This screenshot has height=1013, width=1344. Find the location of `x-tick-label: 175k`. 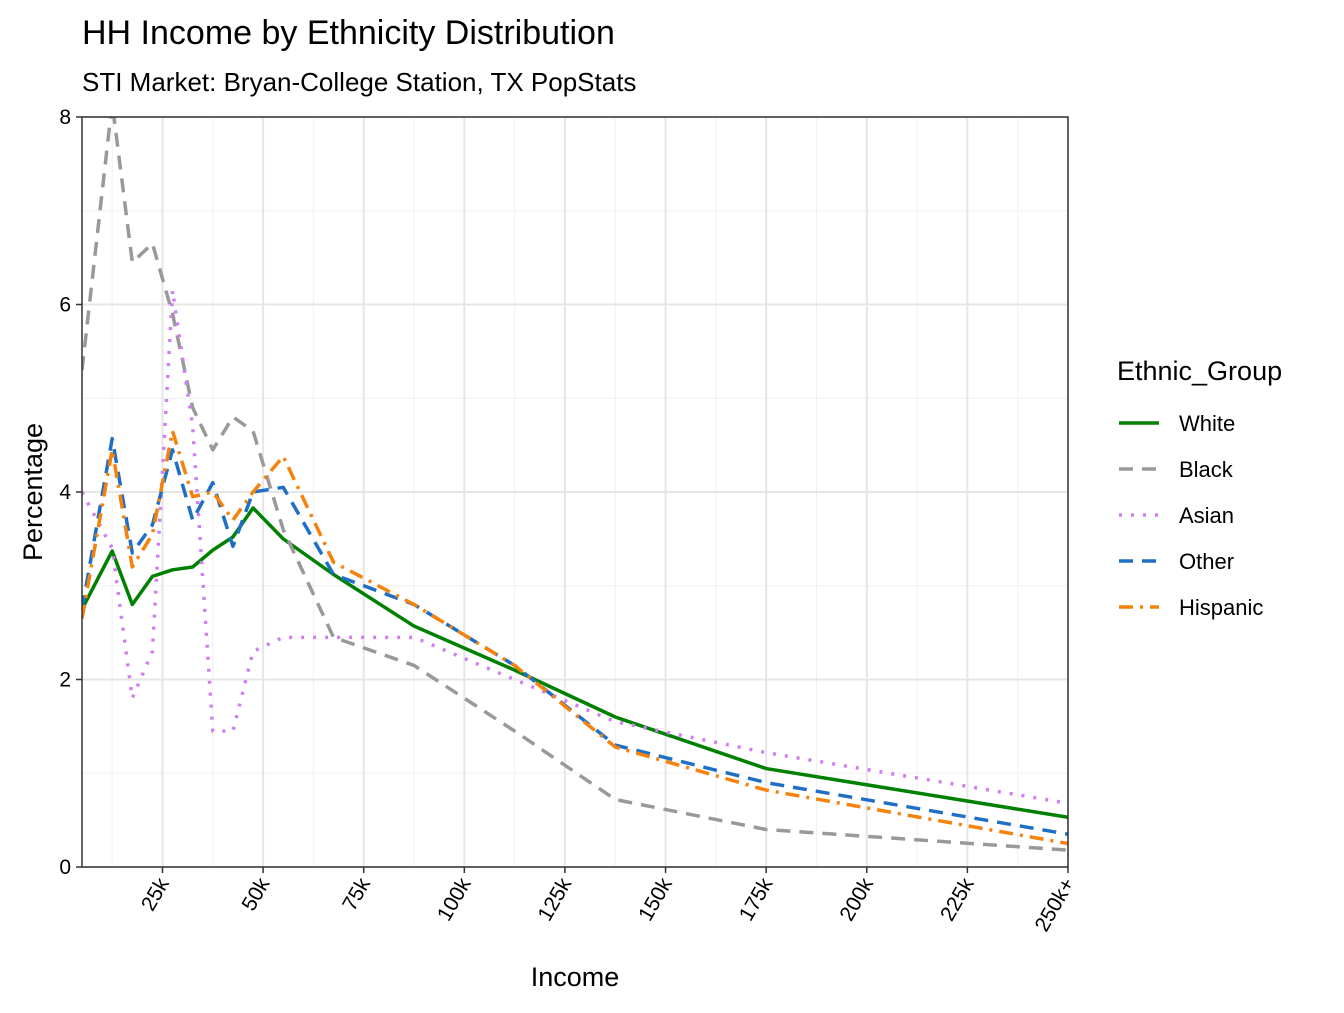

x-tick-label: 175k is located at coordinates (756, 899).